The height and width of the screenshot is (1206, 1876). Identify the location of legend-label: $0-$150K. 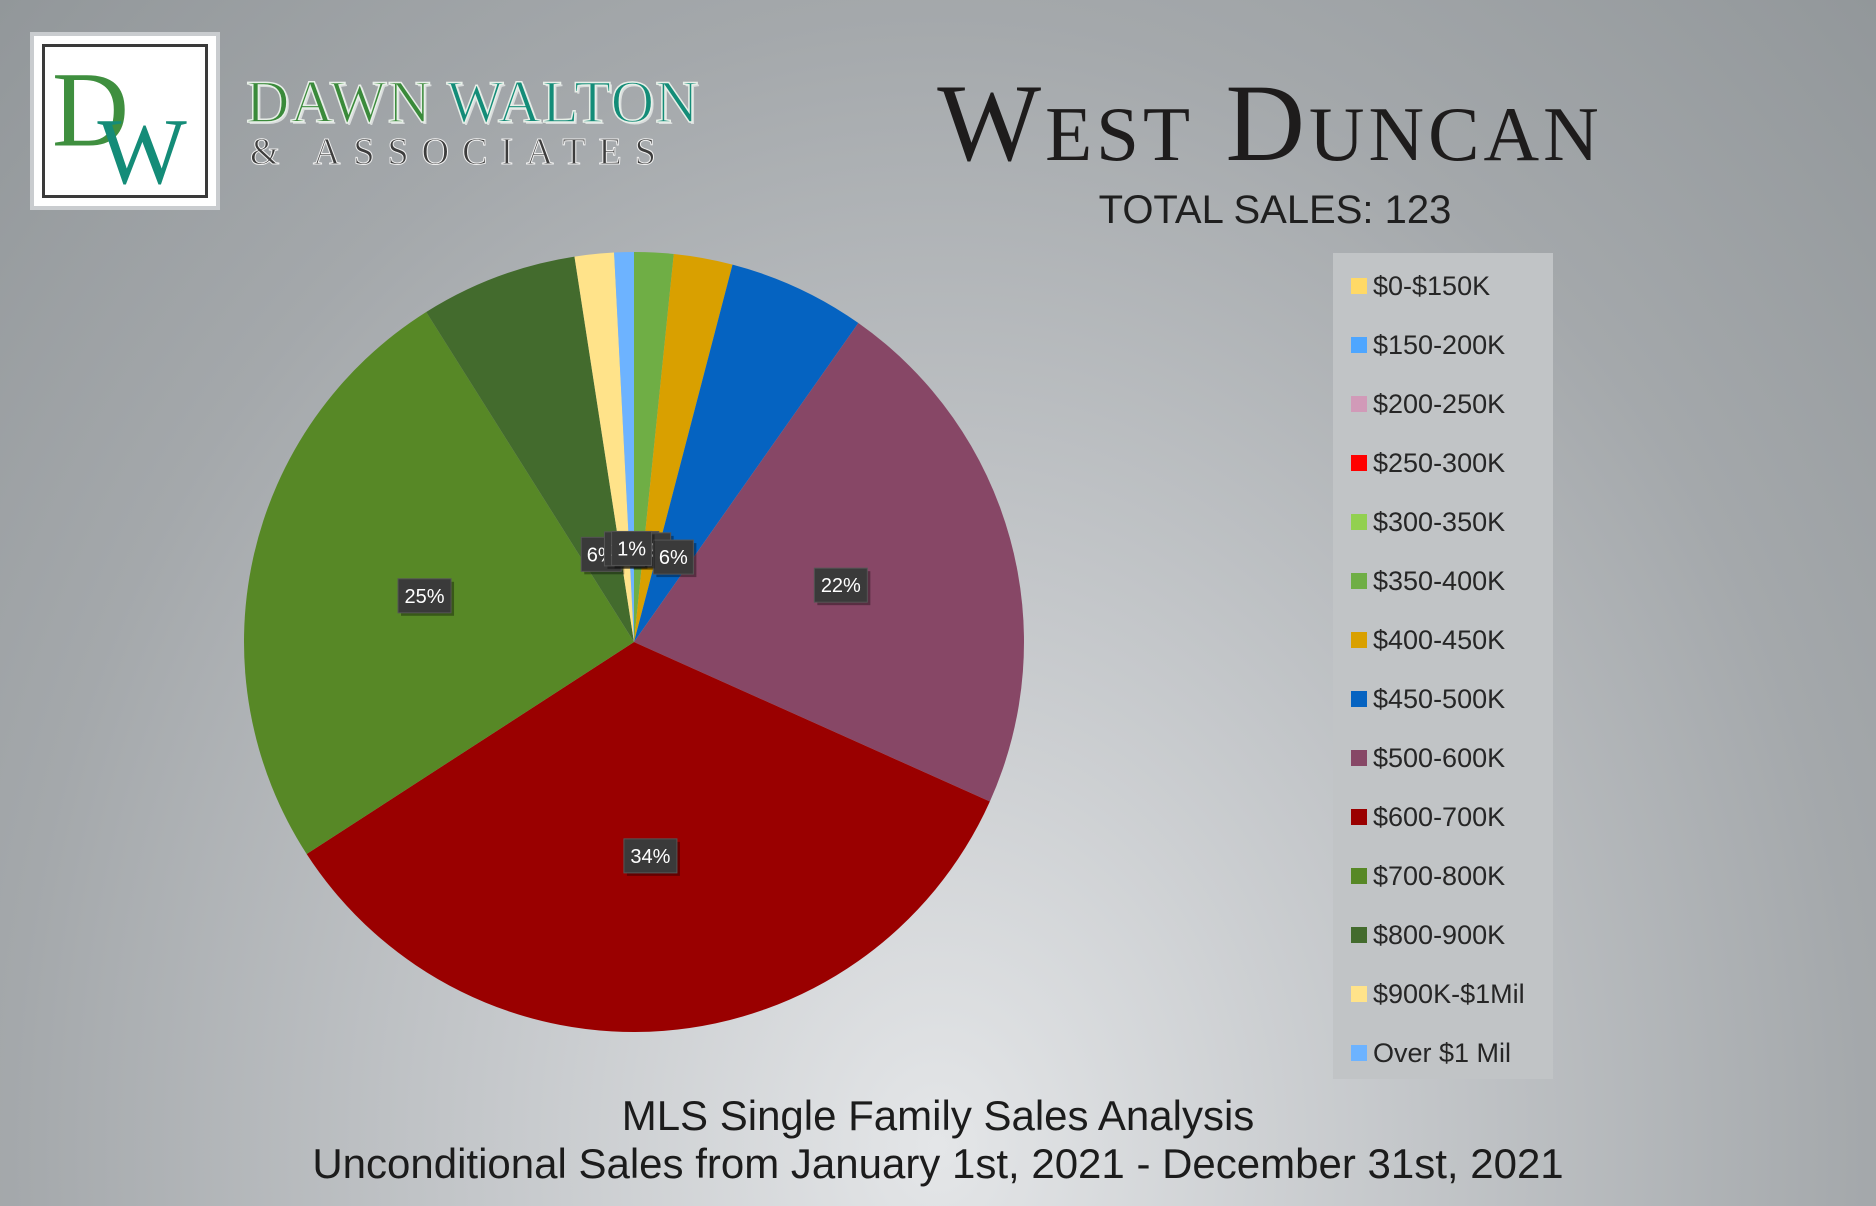
(1432, 286).